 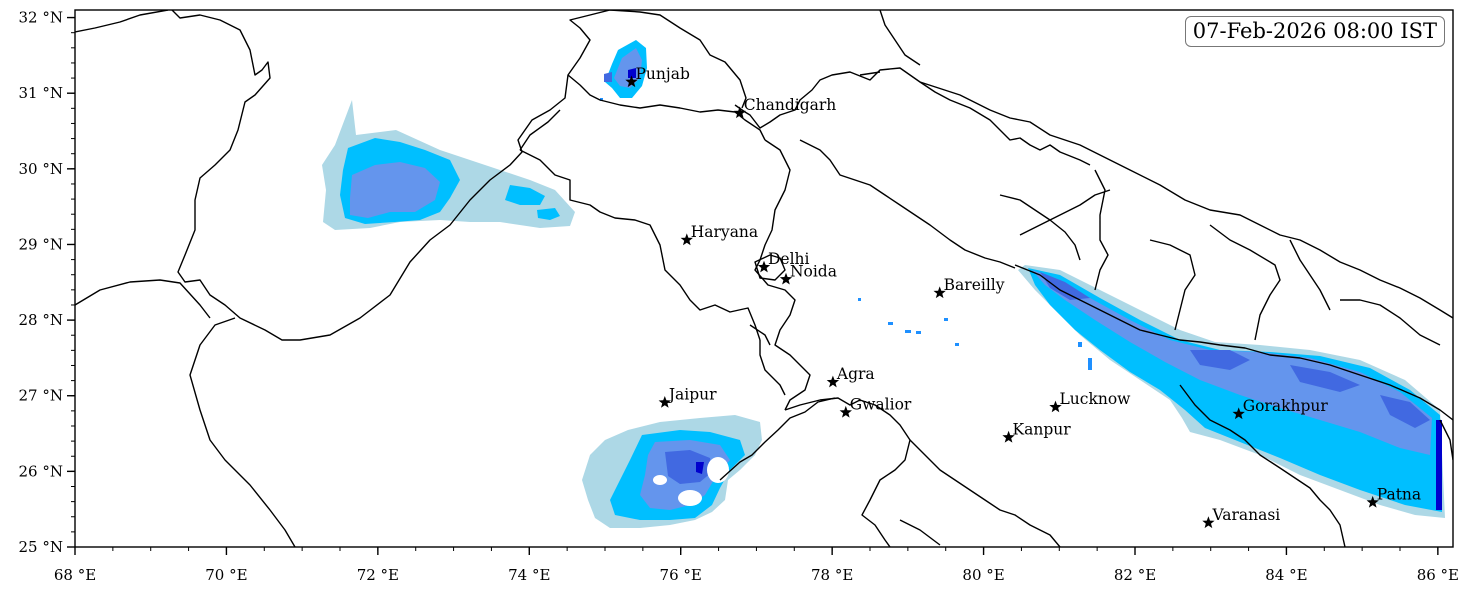 I want to click on city-gorakhpur: Gorakhpur, so click(x=1280, y=408).